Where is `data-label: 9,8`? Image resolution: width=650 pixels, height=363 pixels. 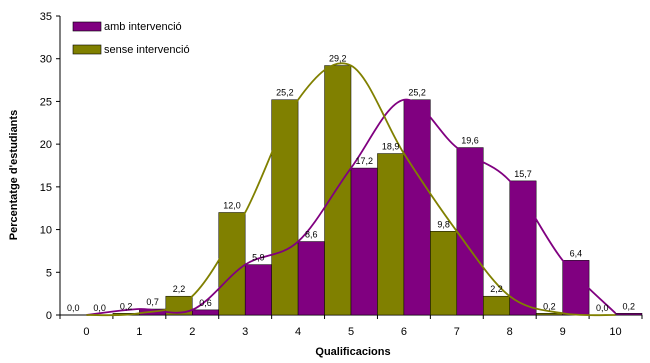 data-label: 9,8 is located at coordinates (443, 224).